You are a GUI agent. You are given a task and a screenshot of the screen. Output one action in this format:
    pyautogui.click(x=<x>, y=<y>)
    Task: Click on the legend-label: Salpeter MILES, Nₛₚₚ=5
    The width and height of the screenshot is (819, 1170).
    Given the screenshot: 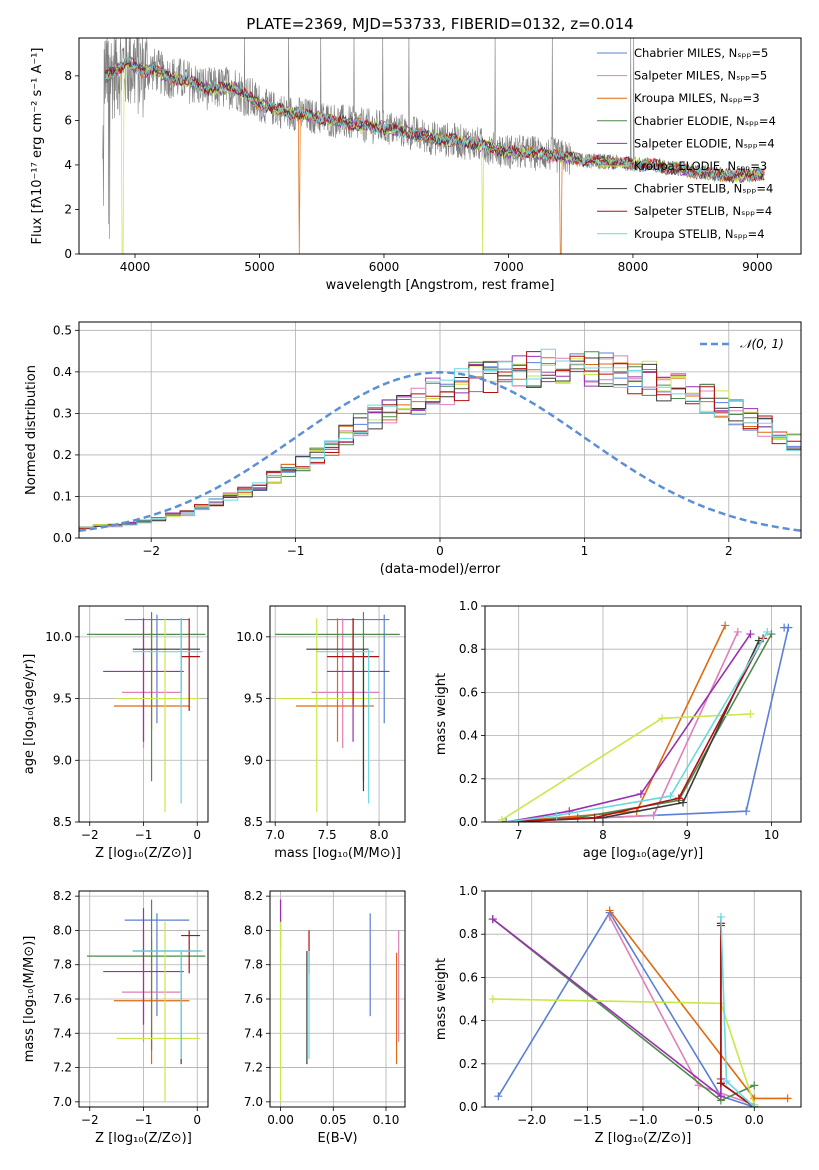 What is the action you would take?
    pyautogui.click(x=700, y=76)
    